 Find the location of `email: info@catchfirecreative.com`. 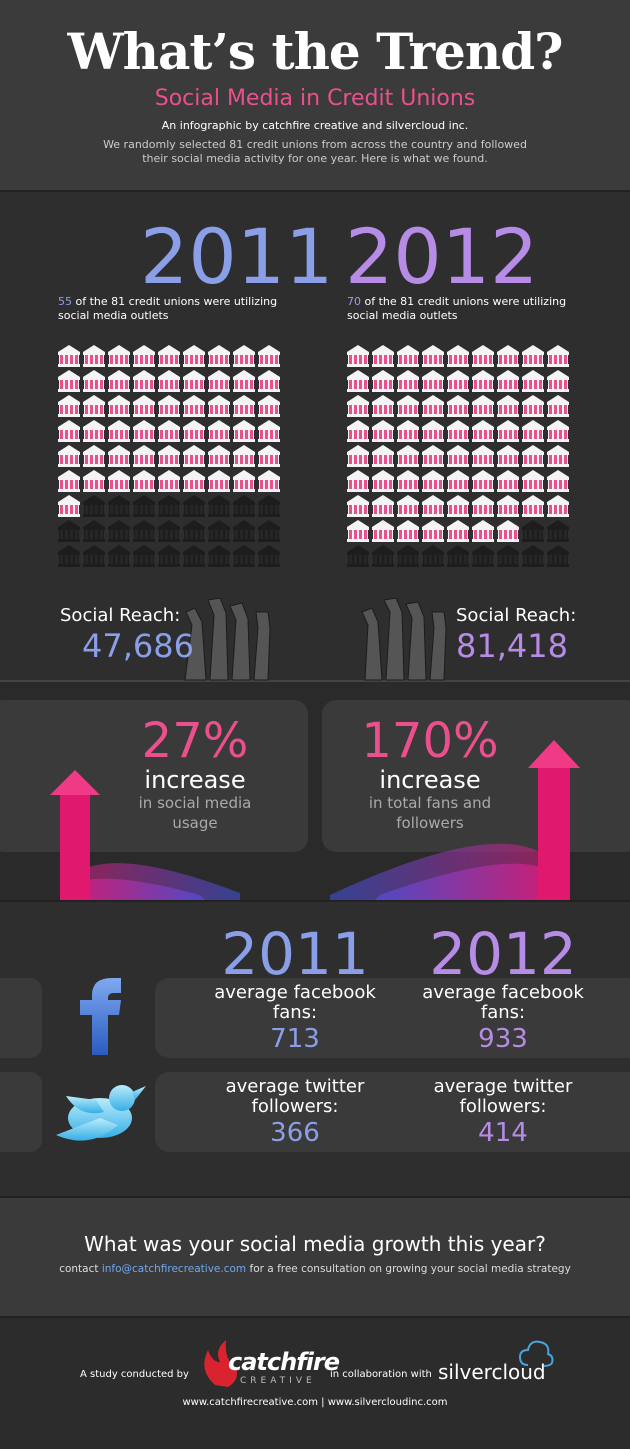

email: info@catchfirecreative.com is located at coordinates (174, 1269).